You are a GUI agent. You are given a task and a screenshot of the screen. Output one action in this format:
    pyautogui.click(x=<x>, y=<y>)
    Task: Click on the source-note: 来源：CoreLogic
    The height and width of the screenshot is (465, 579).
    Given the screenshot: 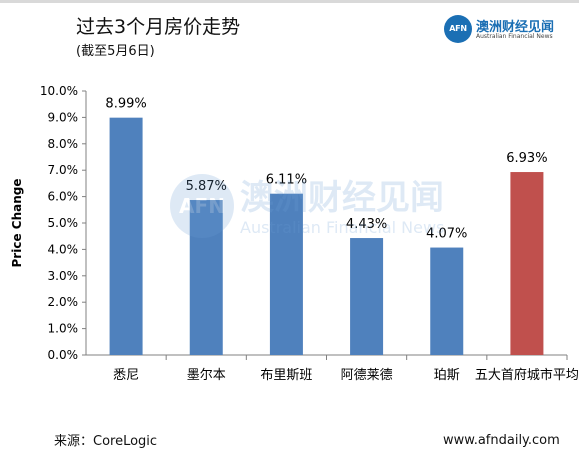 What is the action you would take?
    pyautogui.click(x=106, y=441)
    